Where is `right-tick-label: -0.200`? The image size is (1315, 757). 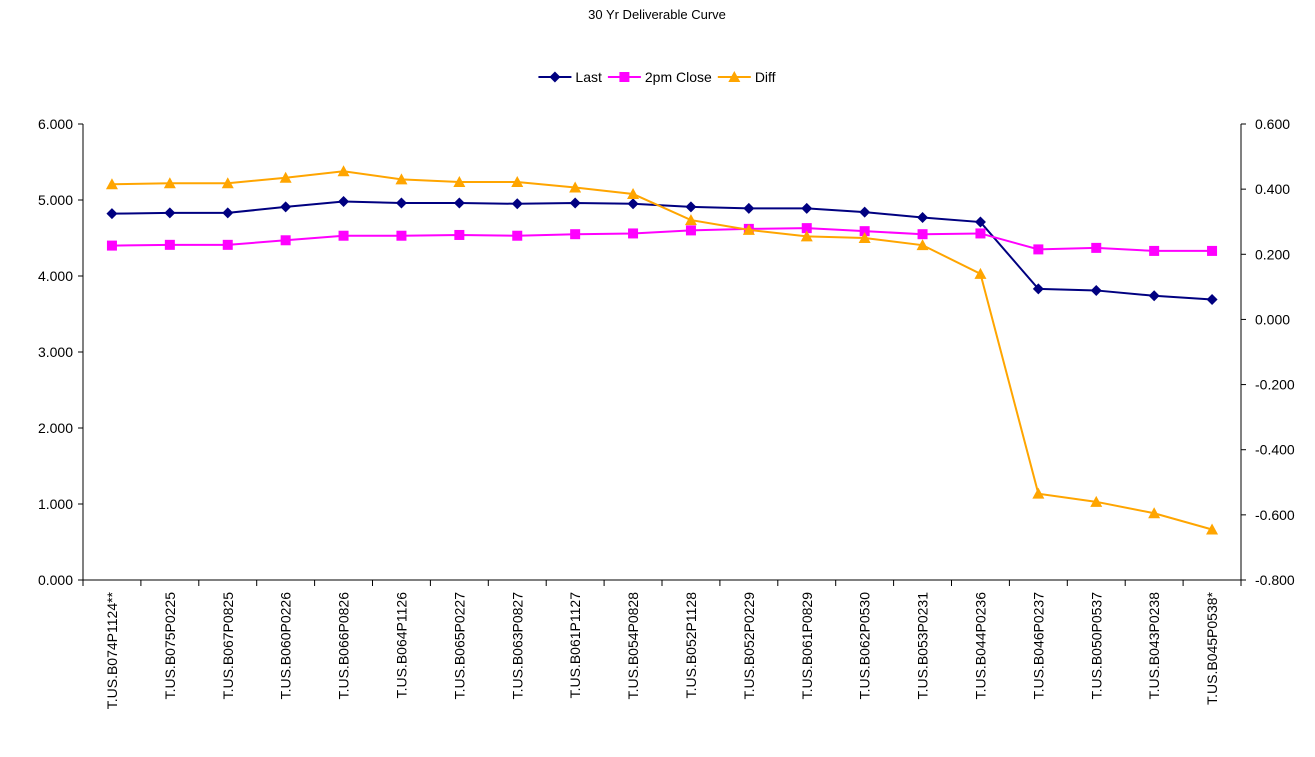 right-tick-label: -0.200 is located at coordinates (1275, 385).